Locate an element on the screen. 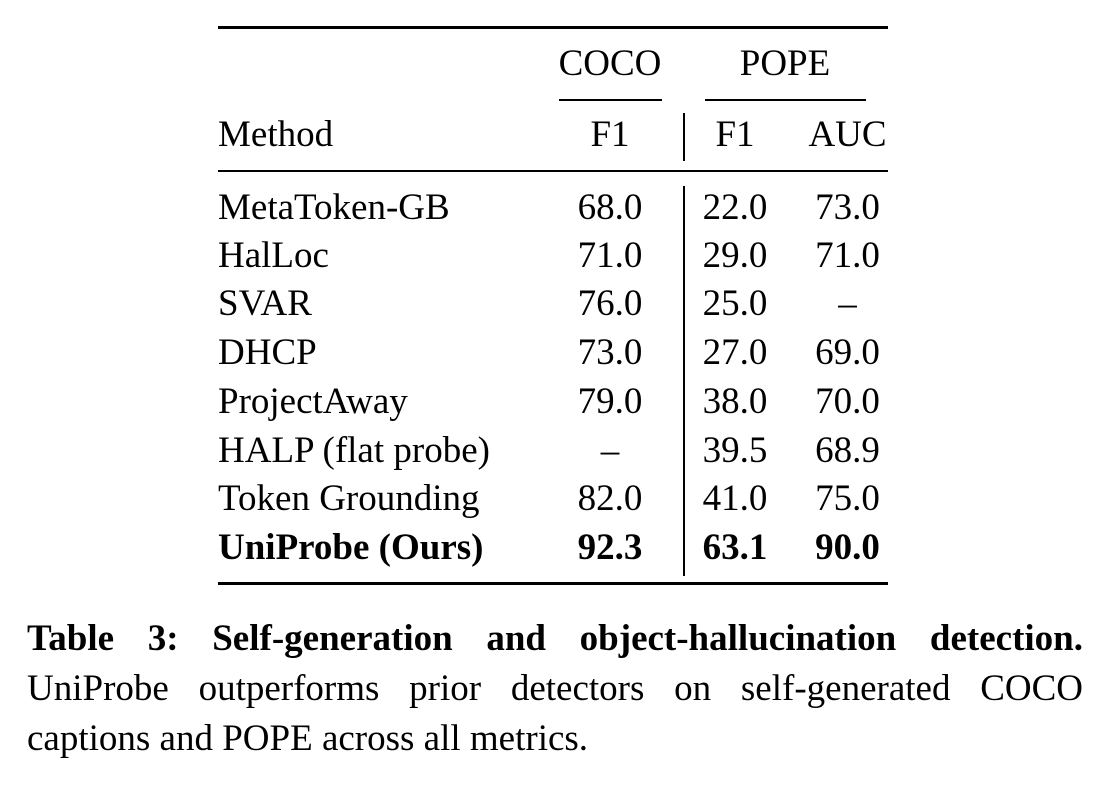 This screenshot has height=785, width=1111. row-coco-f1: – is located at coordinates (610, 450).